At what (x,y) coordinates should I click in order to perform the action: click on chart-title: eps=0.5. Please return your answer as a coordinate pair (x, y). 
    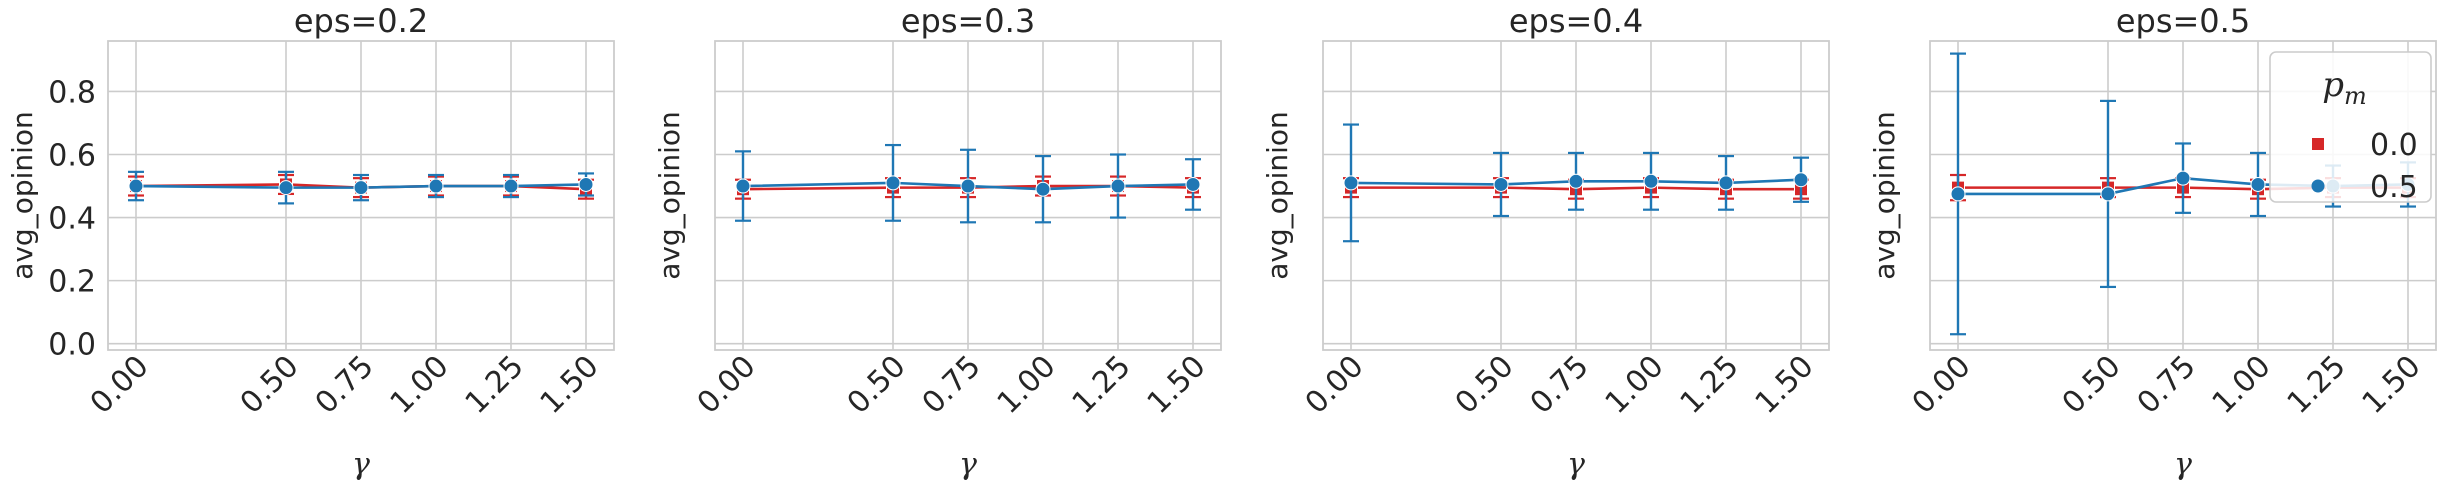
    Looking at the image, I should click on (2183, 21).